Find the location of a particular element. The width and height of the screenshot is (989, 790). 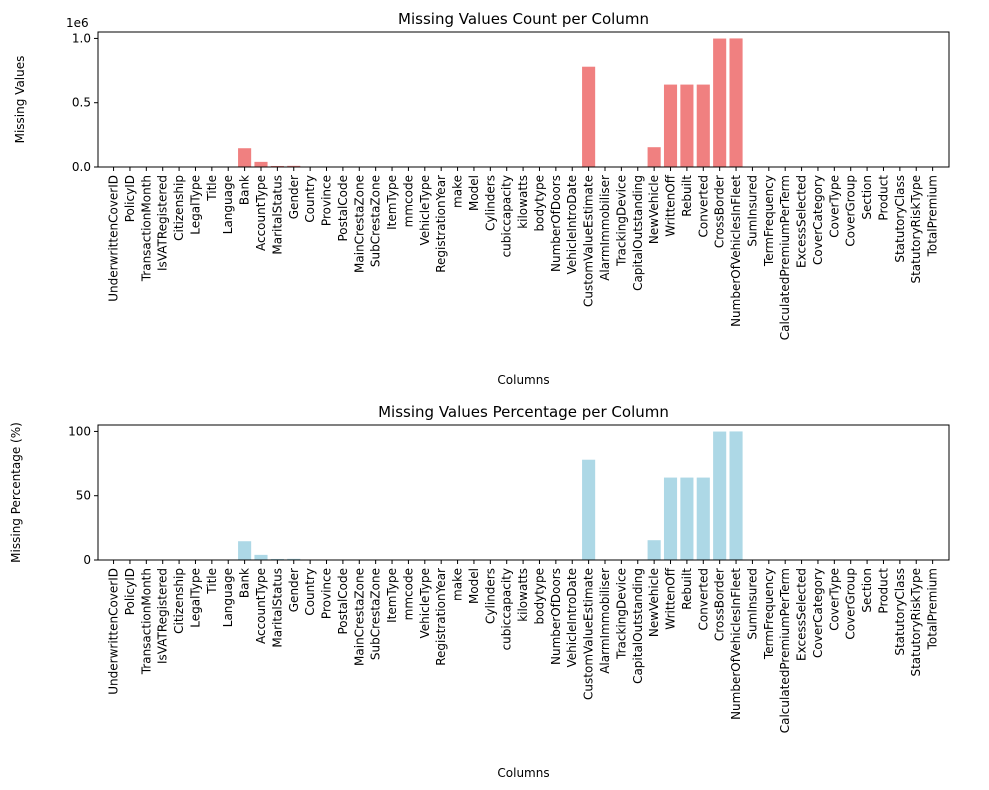

x-tick-label: IsVATRegistered is located at coordinates (163, 223).